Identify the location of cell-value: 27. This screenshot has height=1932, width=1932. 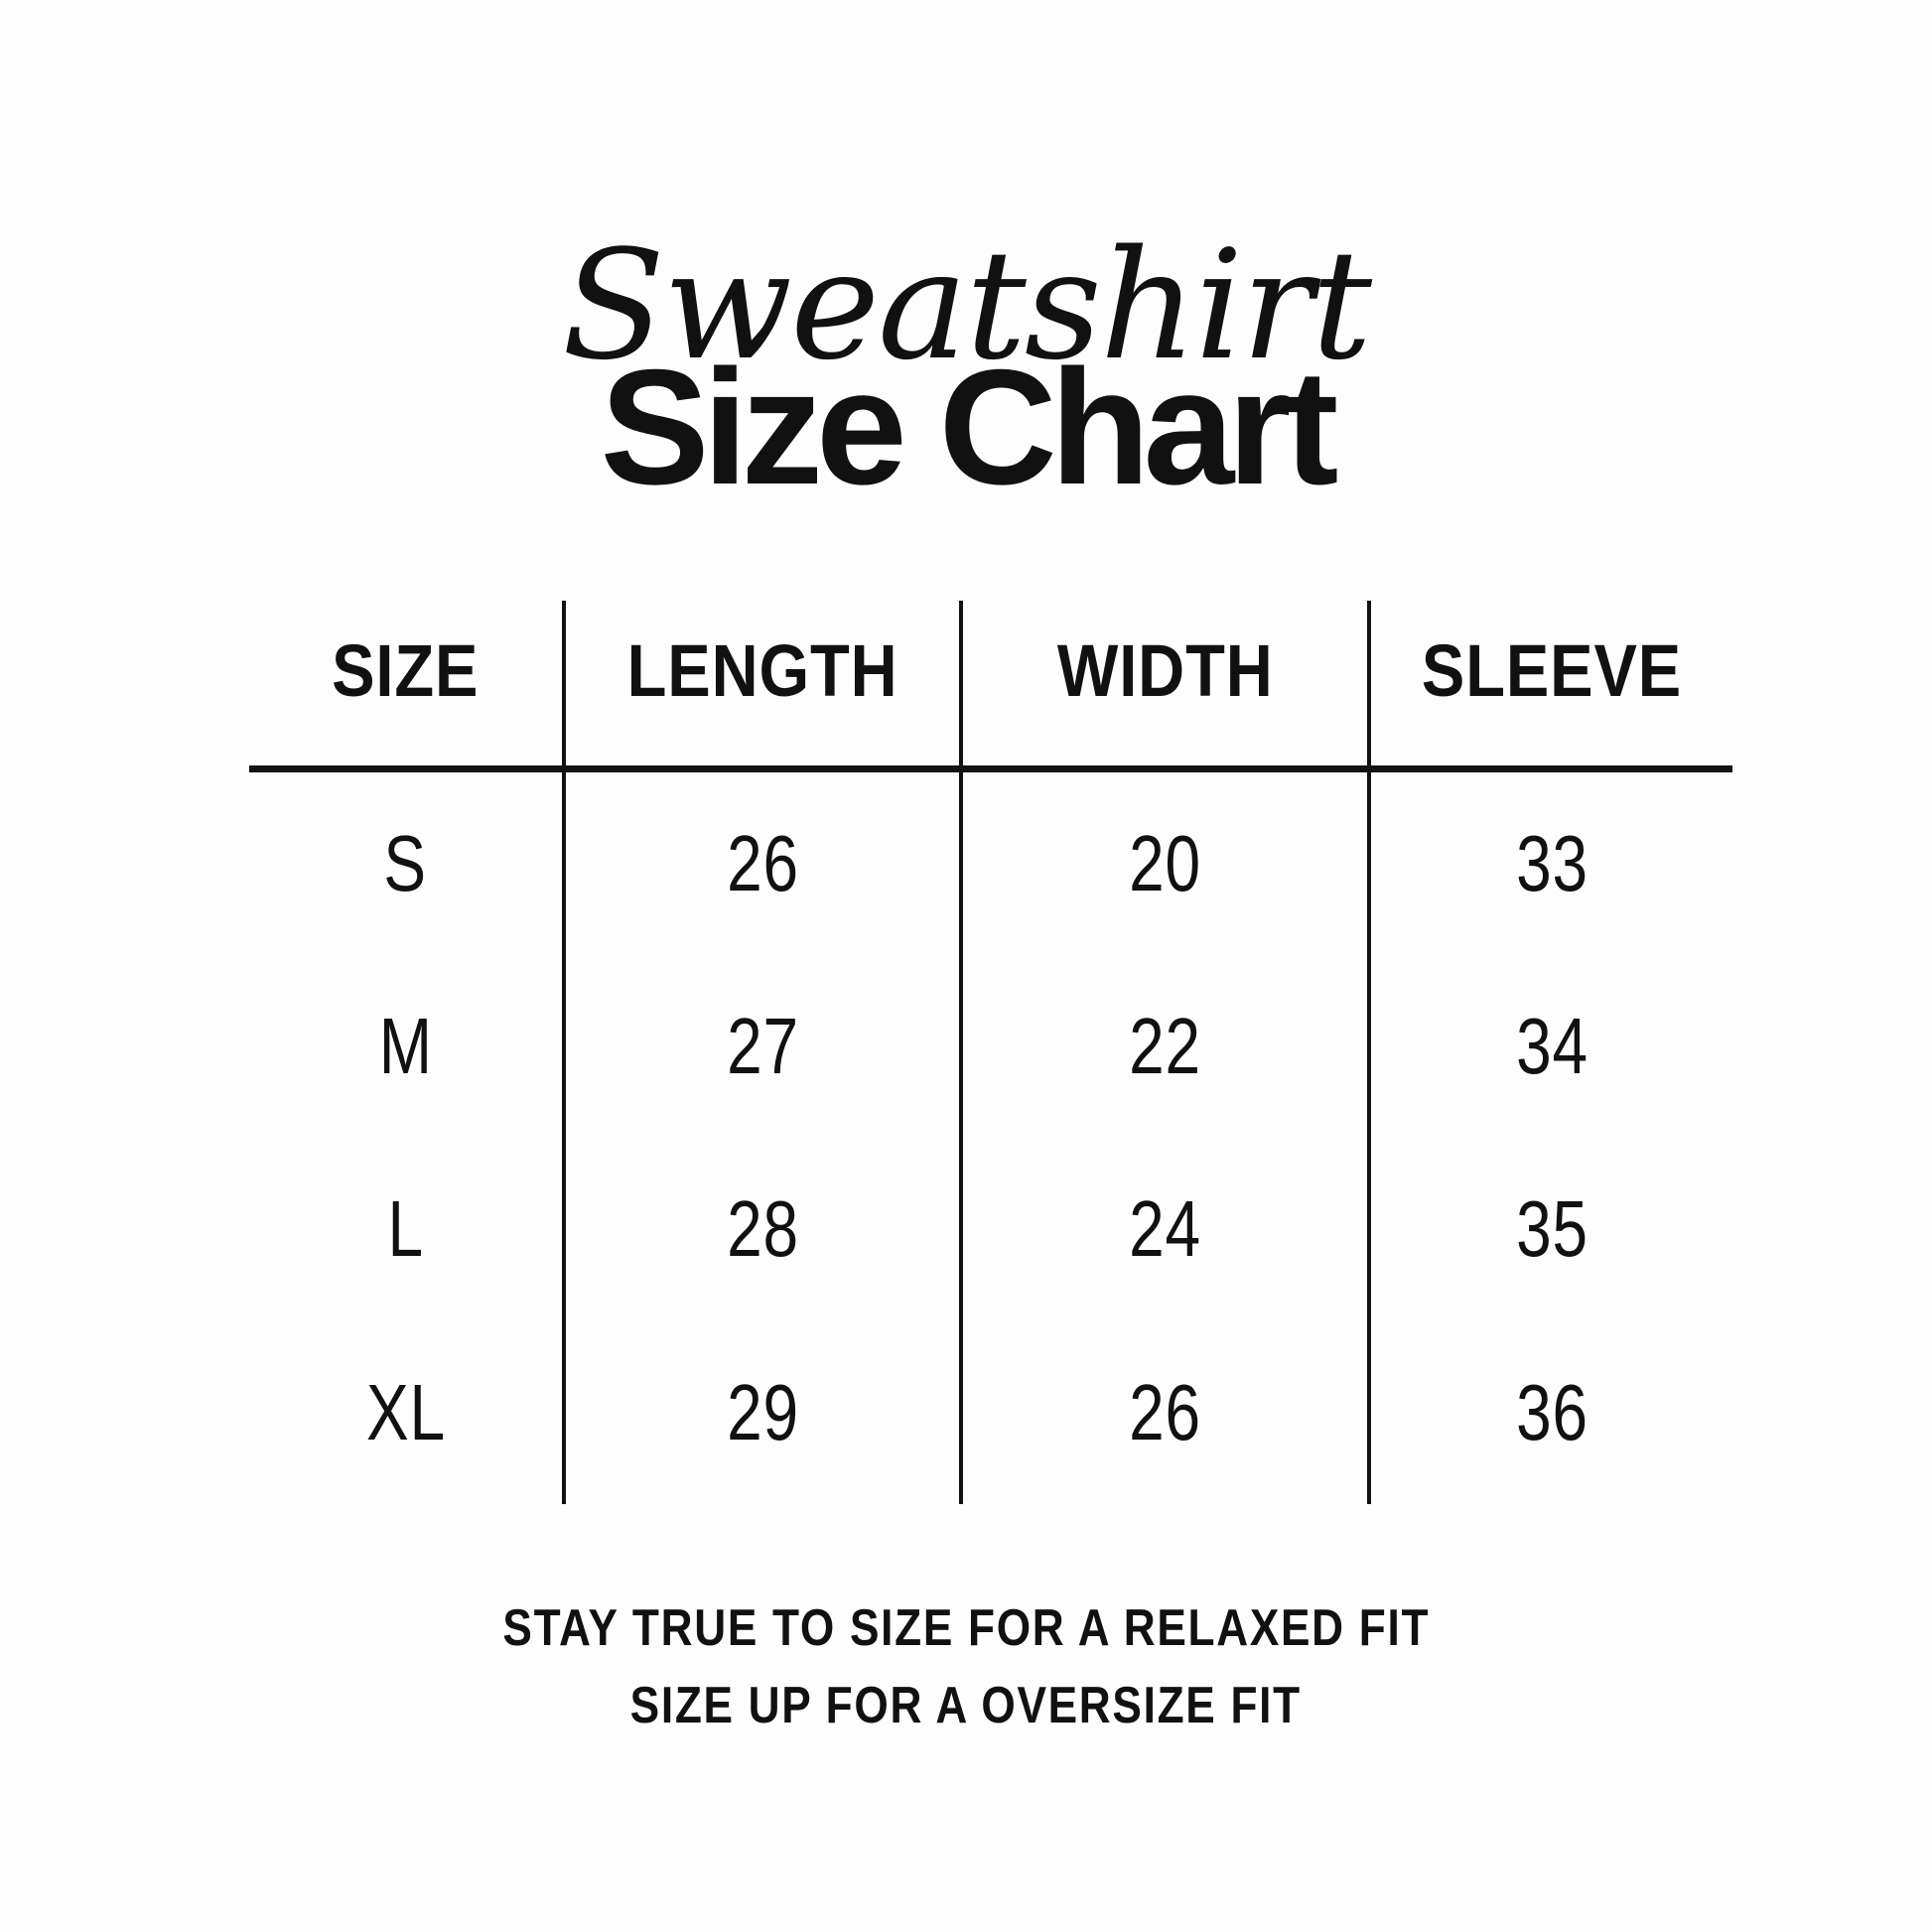
(763, 1046).